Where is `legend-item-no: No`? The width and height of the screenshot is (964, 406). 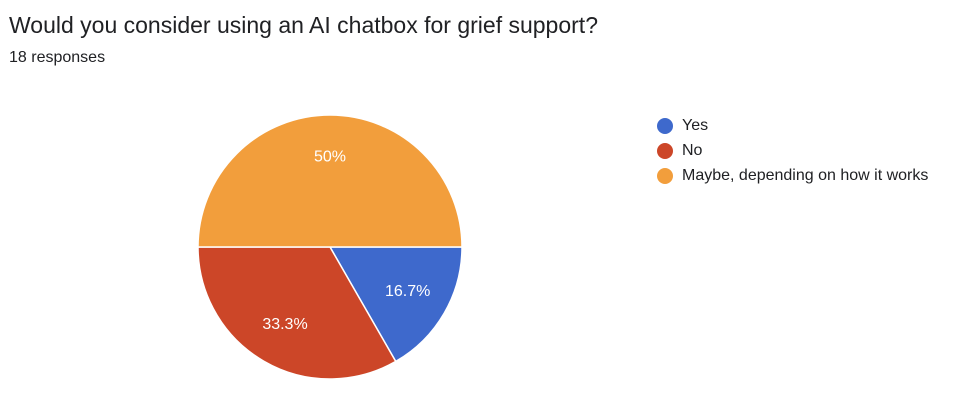
legend-item-no: No is located at coordinates (792, 150).